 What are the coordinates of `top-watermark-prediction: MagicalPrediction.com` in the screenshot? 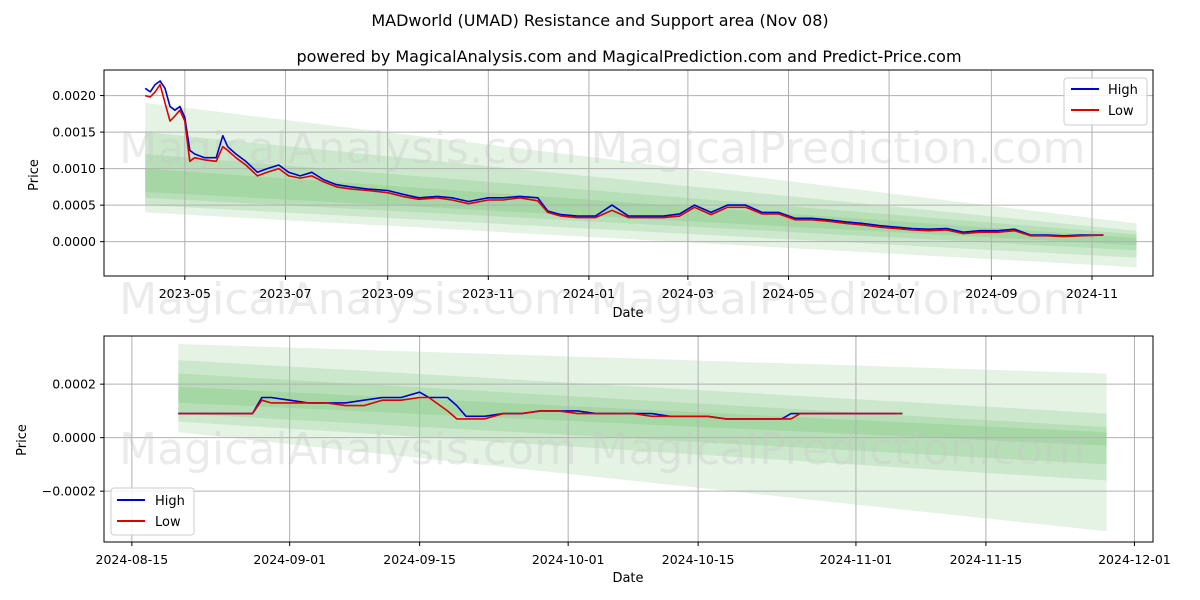 It's located at (838, 148).